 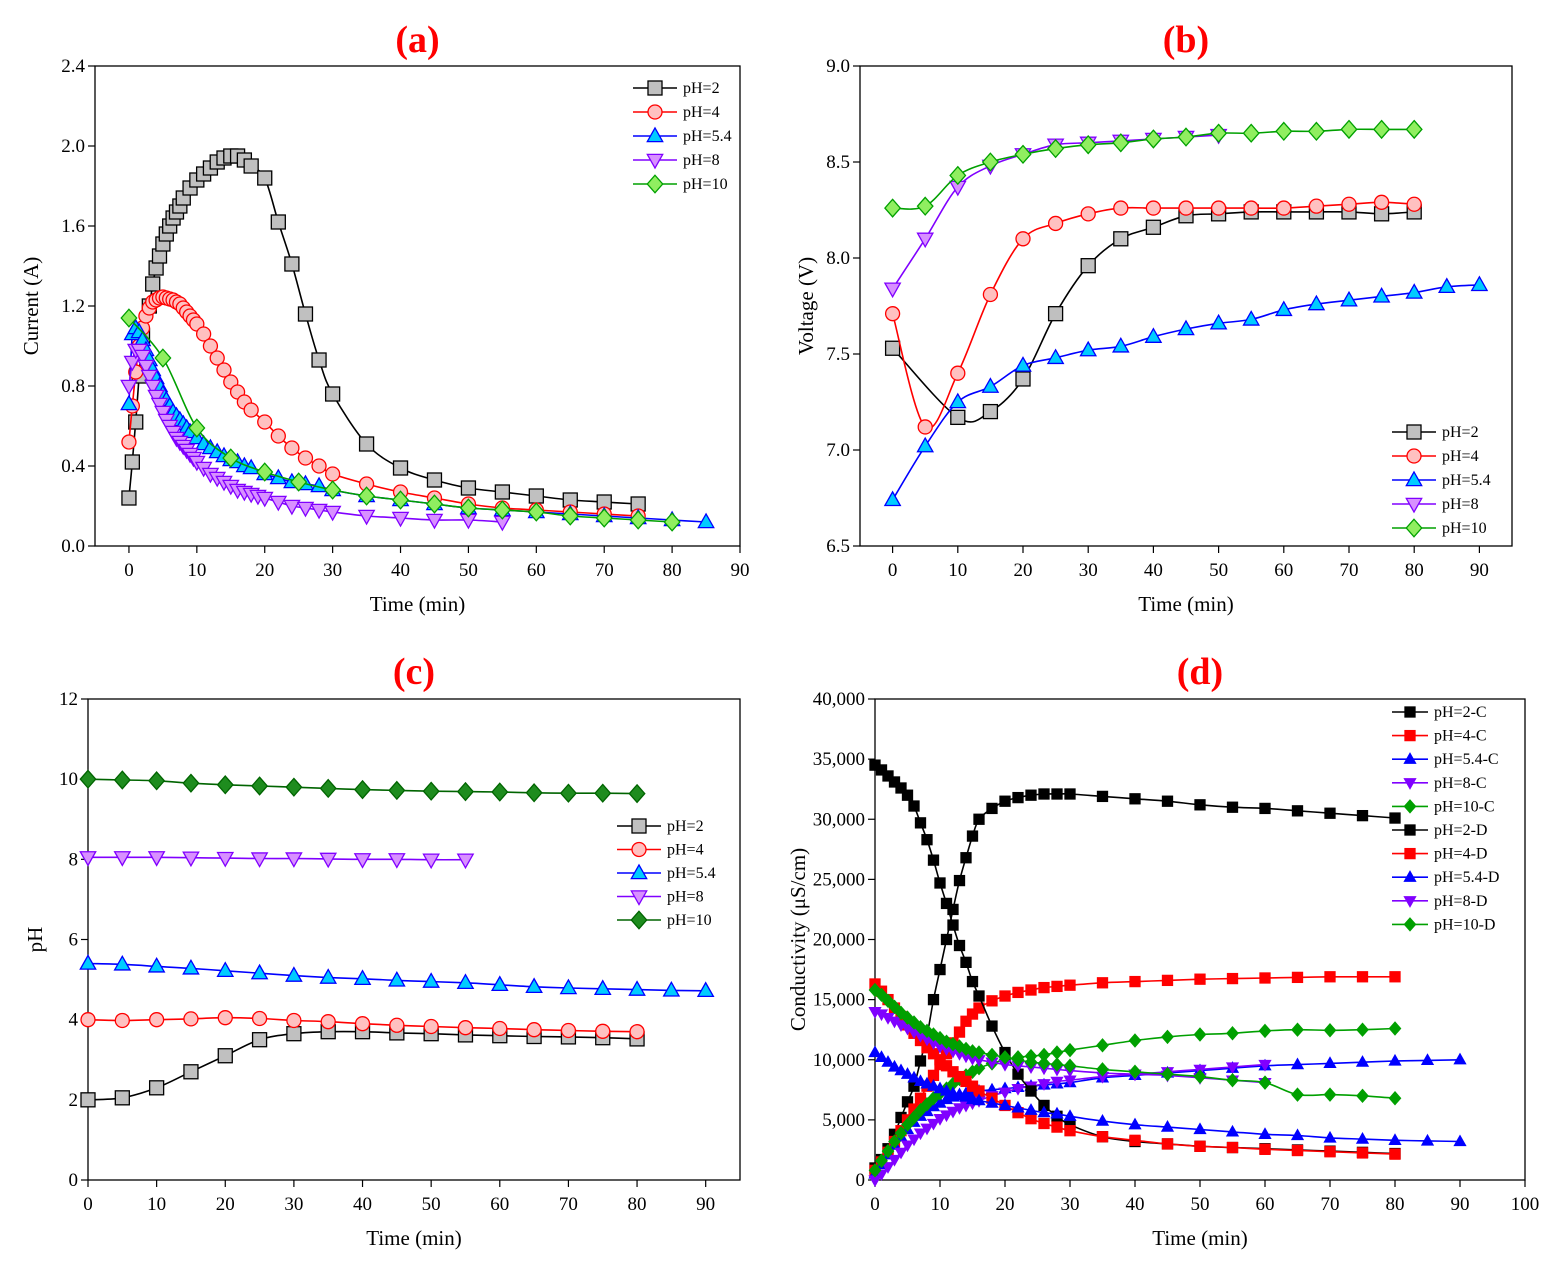 What do you see at coordinates (73, 306) in the screenshot?
I see `chart-a-y-tick-label: 1.2` at bounding box center [73, 306].